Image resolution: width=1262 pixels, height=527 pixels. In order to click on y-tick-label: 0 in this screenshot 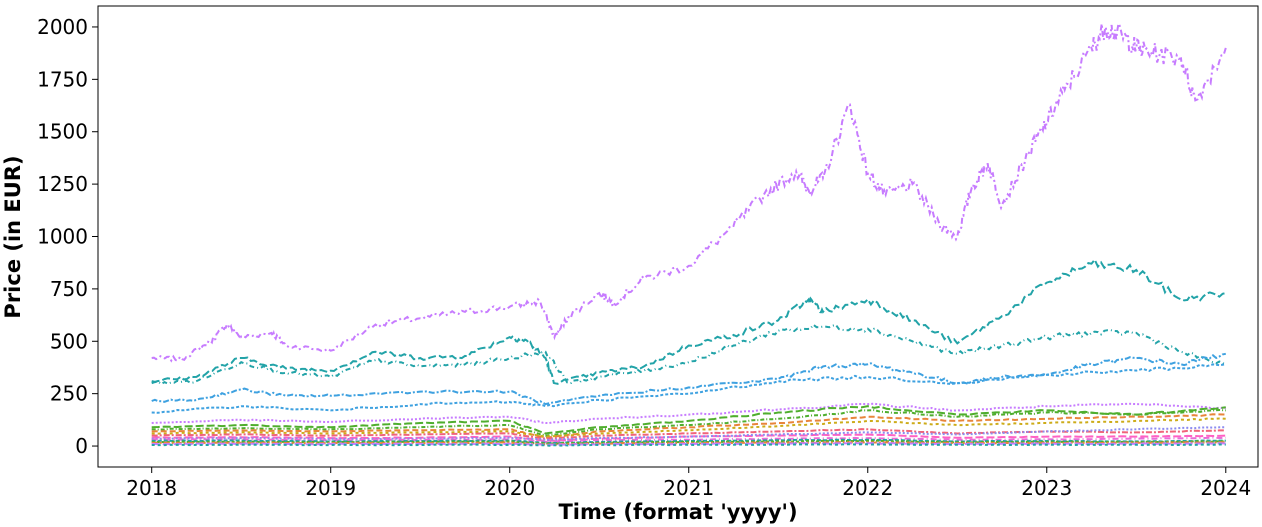, I will do `click(81, 446)`.